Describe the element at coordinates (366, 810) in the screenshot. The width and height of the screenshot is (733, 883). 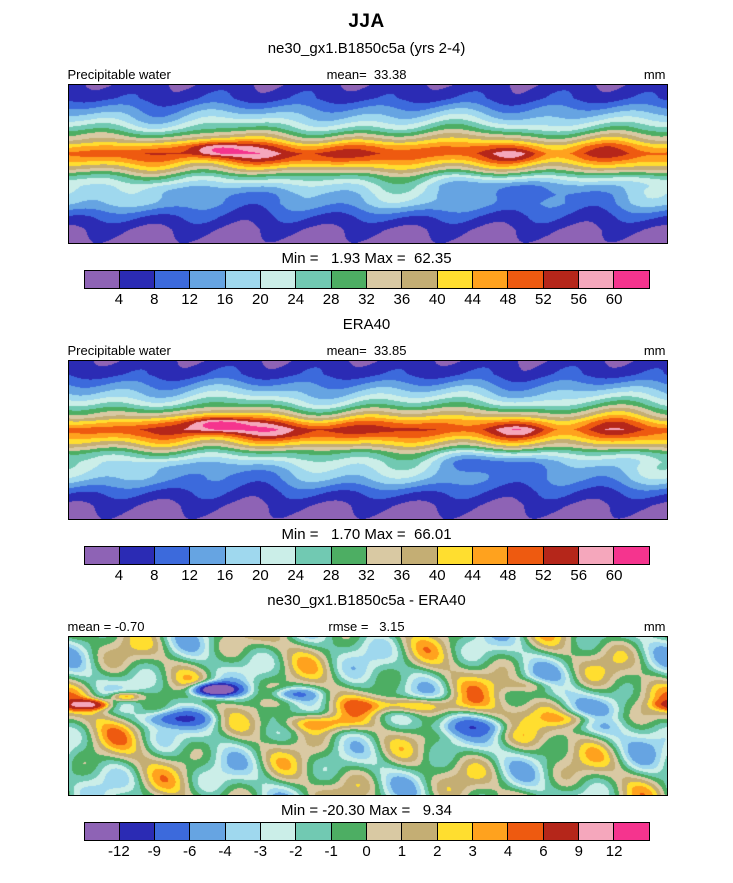
I see `min-max-label: Min = -20.30 Max = 9.34` at that location.